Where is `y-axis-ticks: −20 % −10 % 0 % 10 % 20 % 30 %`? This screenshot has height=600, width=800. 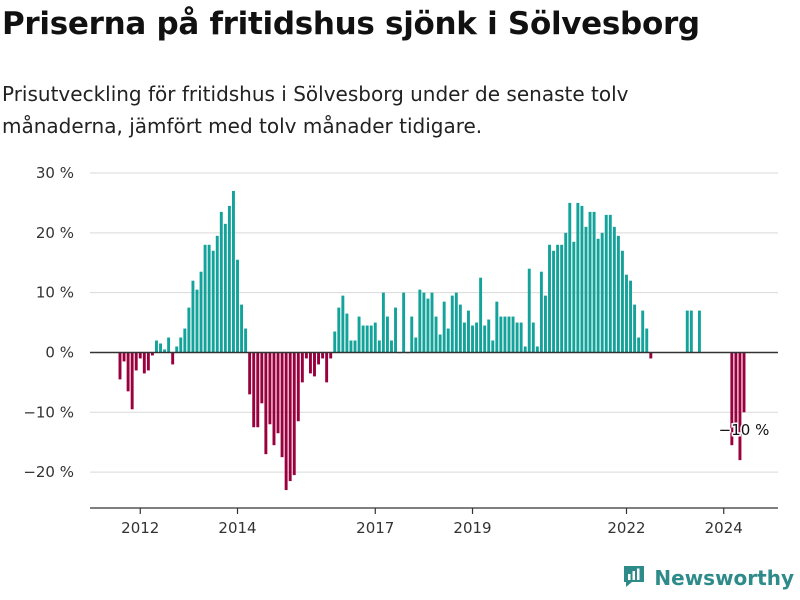 y-axis-ticks: −20 % −10 % 0 % 10 % 20 % 30 % is located at coordinates (48, 322).